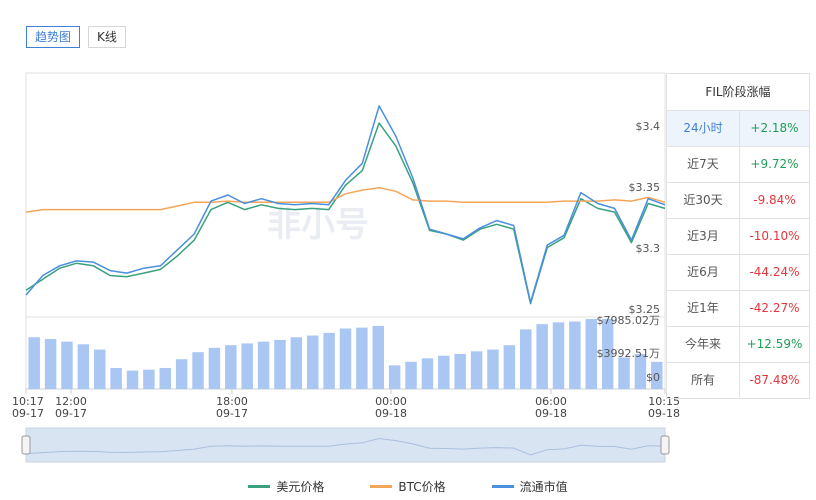 Image resolution: width=816 pixels, height=500 pixels. I want to click on tab-kline: K线, so click(107, 37).